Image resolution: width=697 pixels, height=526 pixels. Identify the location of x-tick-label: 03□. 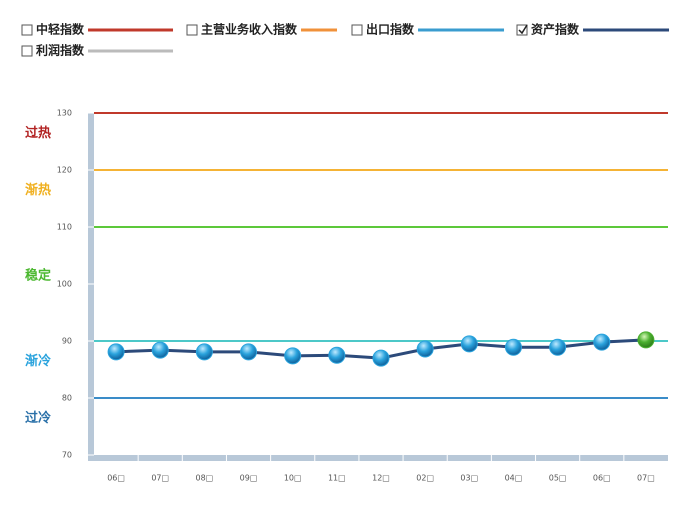
(469, 478).